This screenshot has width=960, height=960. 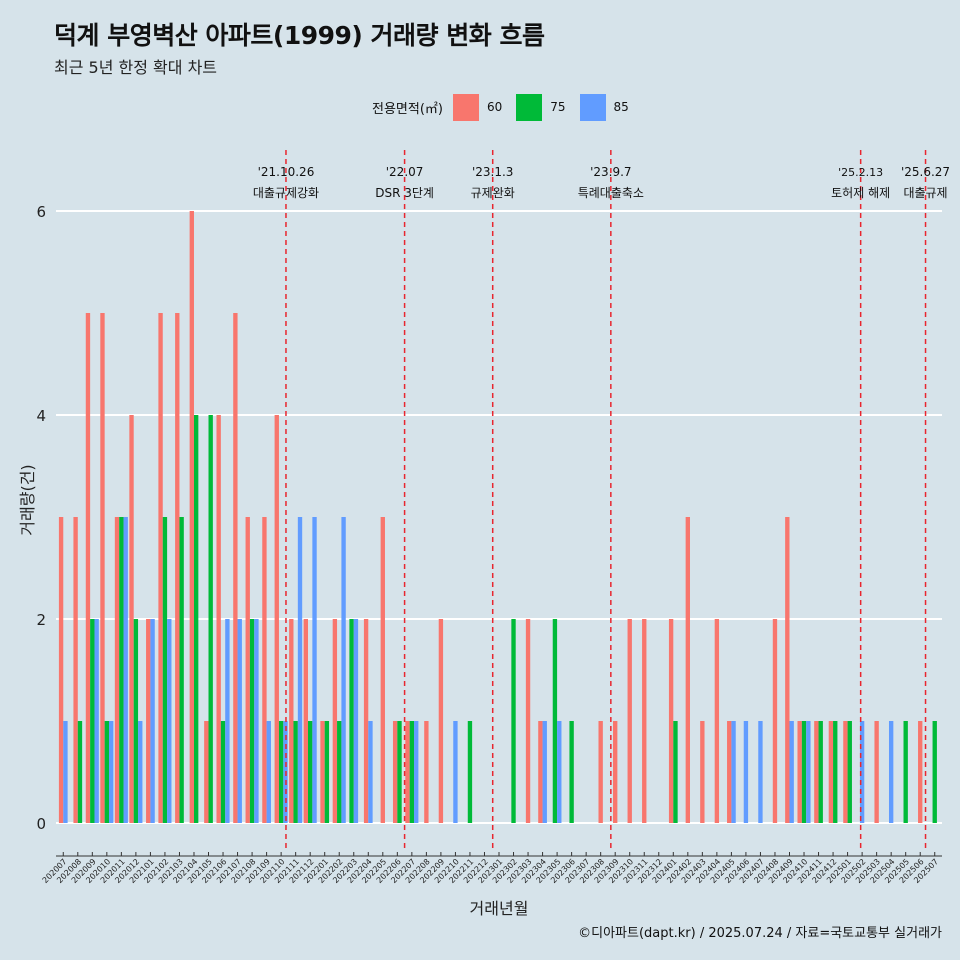 What do you see at coordinates (860, 193) in the screenshot?
I see `event-name-label: 토허제 해제` at bounding box center [860, 193].